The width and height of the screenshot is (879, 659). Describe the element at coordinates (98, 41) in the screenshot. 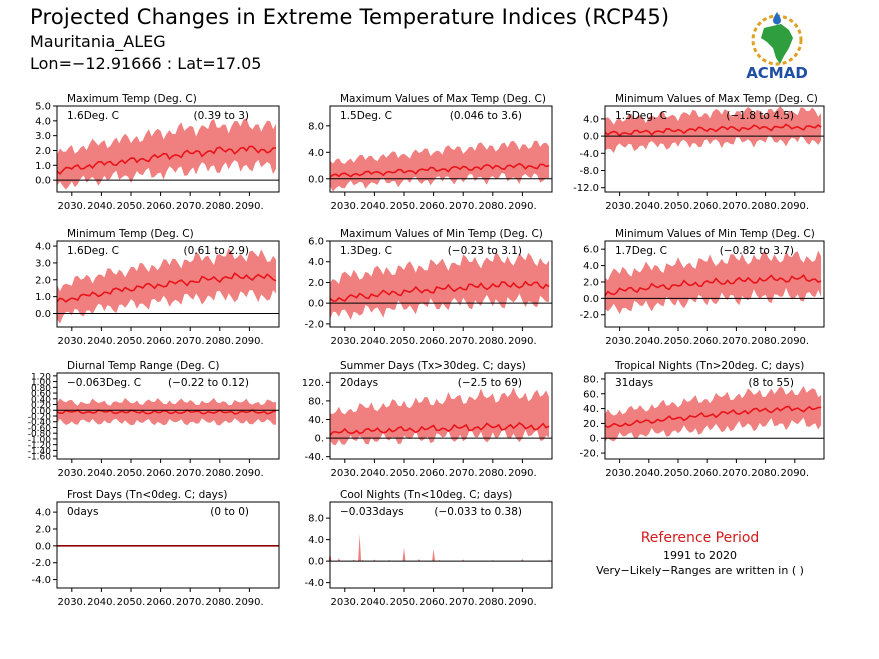

I see `location-name: Mauritania_ALEG` at that location.